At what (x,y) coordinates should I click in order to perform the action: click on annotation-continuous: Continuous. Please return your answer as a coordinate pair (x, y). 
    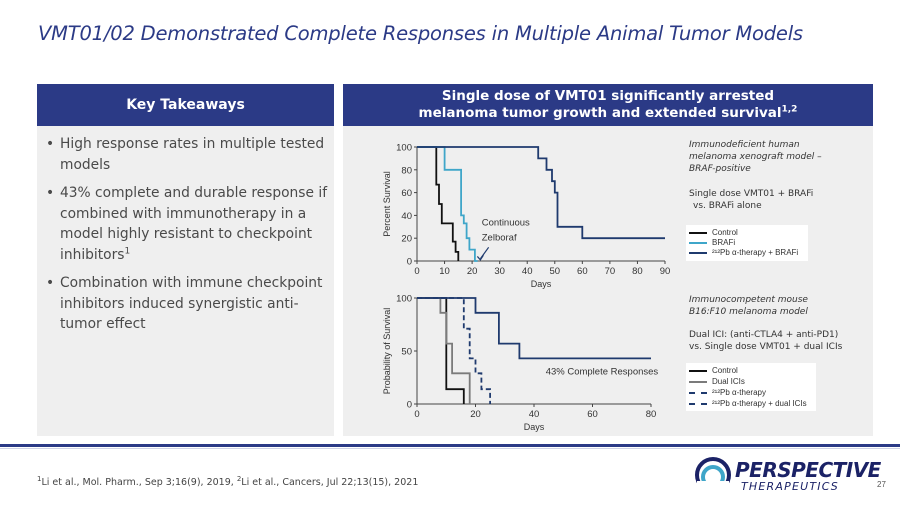
    Looking at the image, I should click on (506, 223).